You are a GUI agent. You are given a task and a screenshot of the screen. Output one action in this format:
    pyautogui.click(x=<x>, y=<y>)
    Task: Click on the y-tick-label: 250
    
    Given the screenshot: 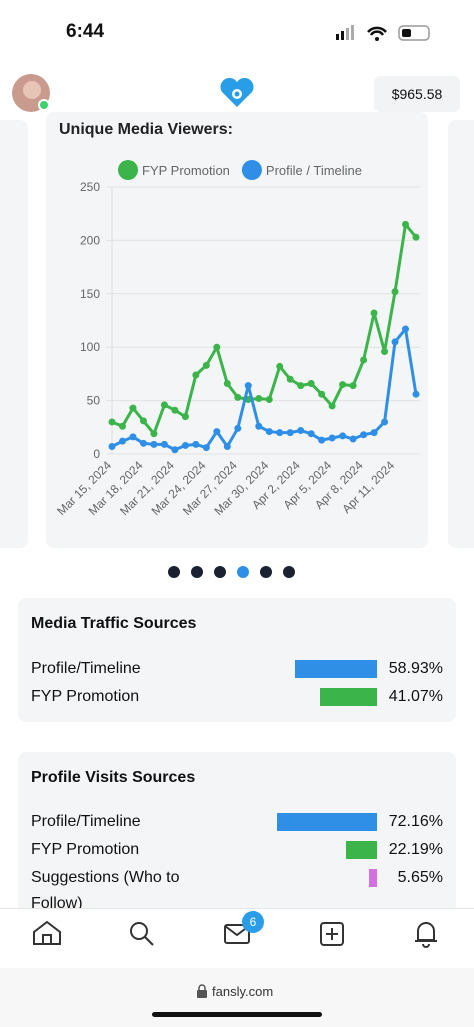 What is the action you would take?
    pyautogui.click(x=90, y=187)
    